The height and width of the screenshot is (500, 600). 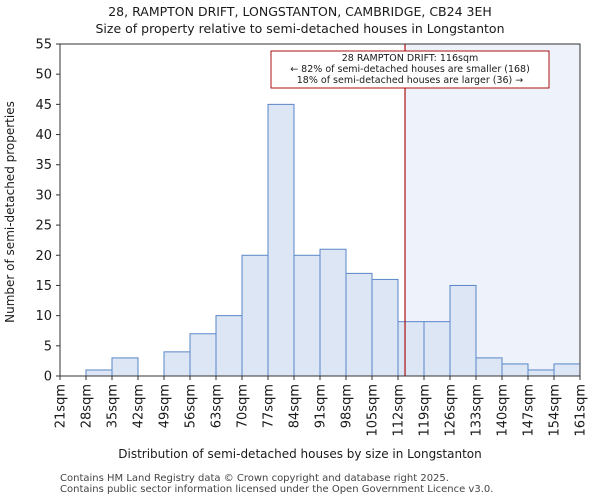 I want to click on x-tick-label: 105sqm, so click(x=373, y=410).